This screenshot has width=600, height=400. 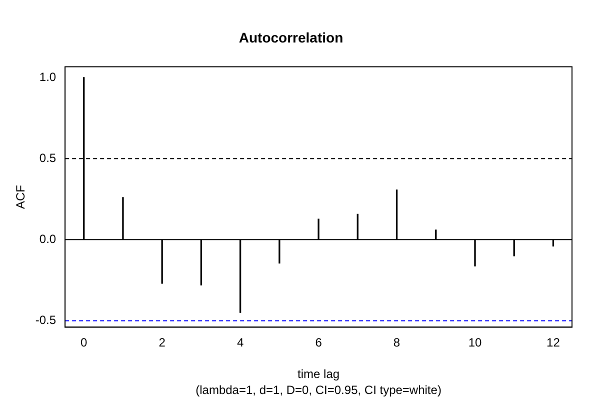 What do you see at coordinates (553, 343) in the screenshot?
I see `x-tick-label: 12` at bounding box center [553, 343].